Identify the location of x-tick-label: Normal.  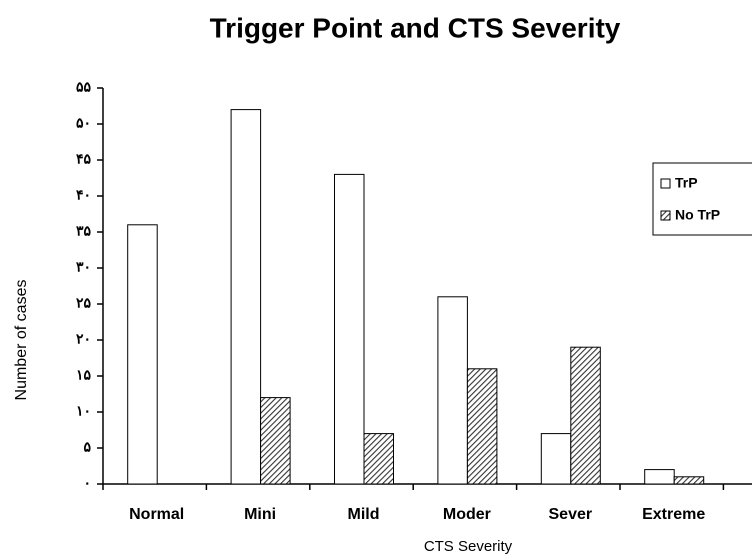
(156, 514).